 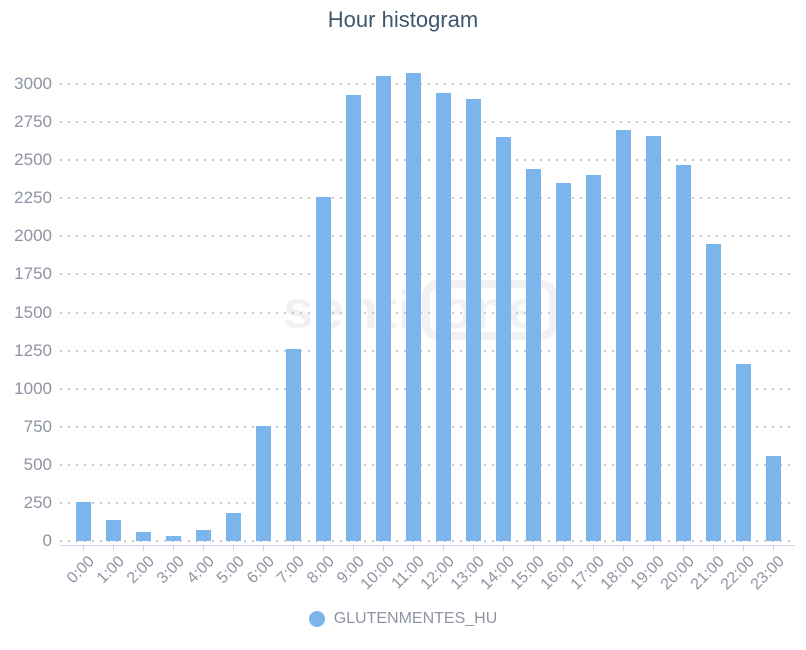 I want to click on bar-19:00, so click(x=653, y=338).